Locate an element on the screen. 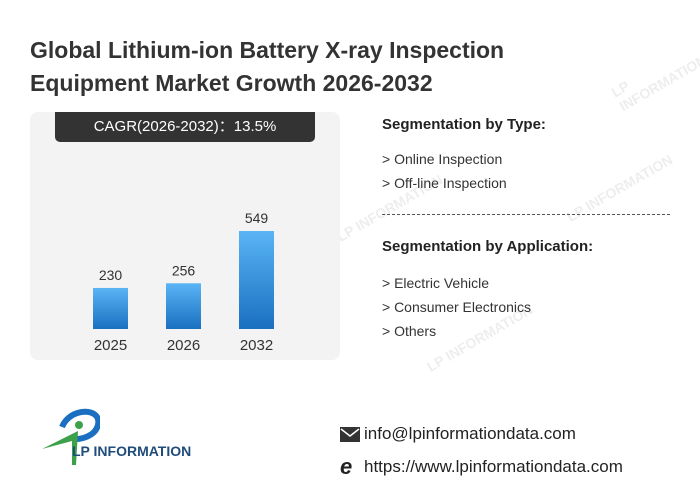 This screenshot has height=495, width=700. lp-information-logo: LP INFORMATION is located at coordinates (115, 437).